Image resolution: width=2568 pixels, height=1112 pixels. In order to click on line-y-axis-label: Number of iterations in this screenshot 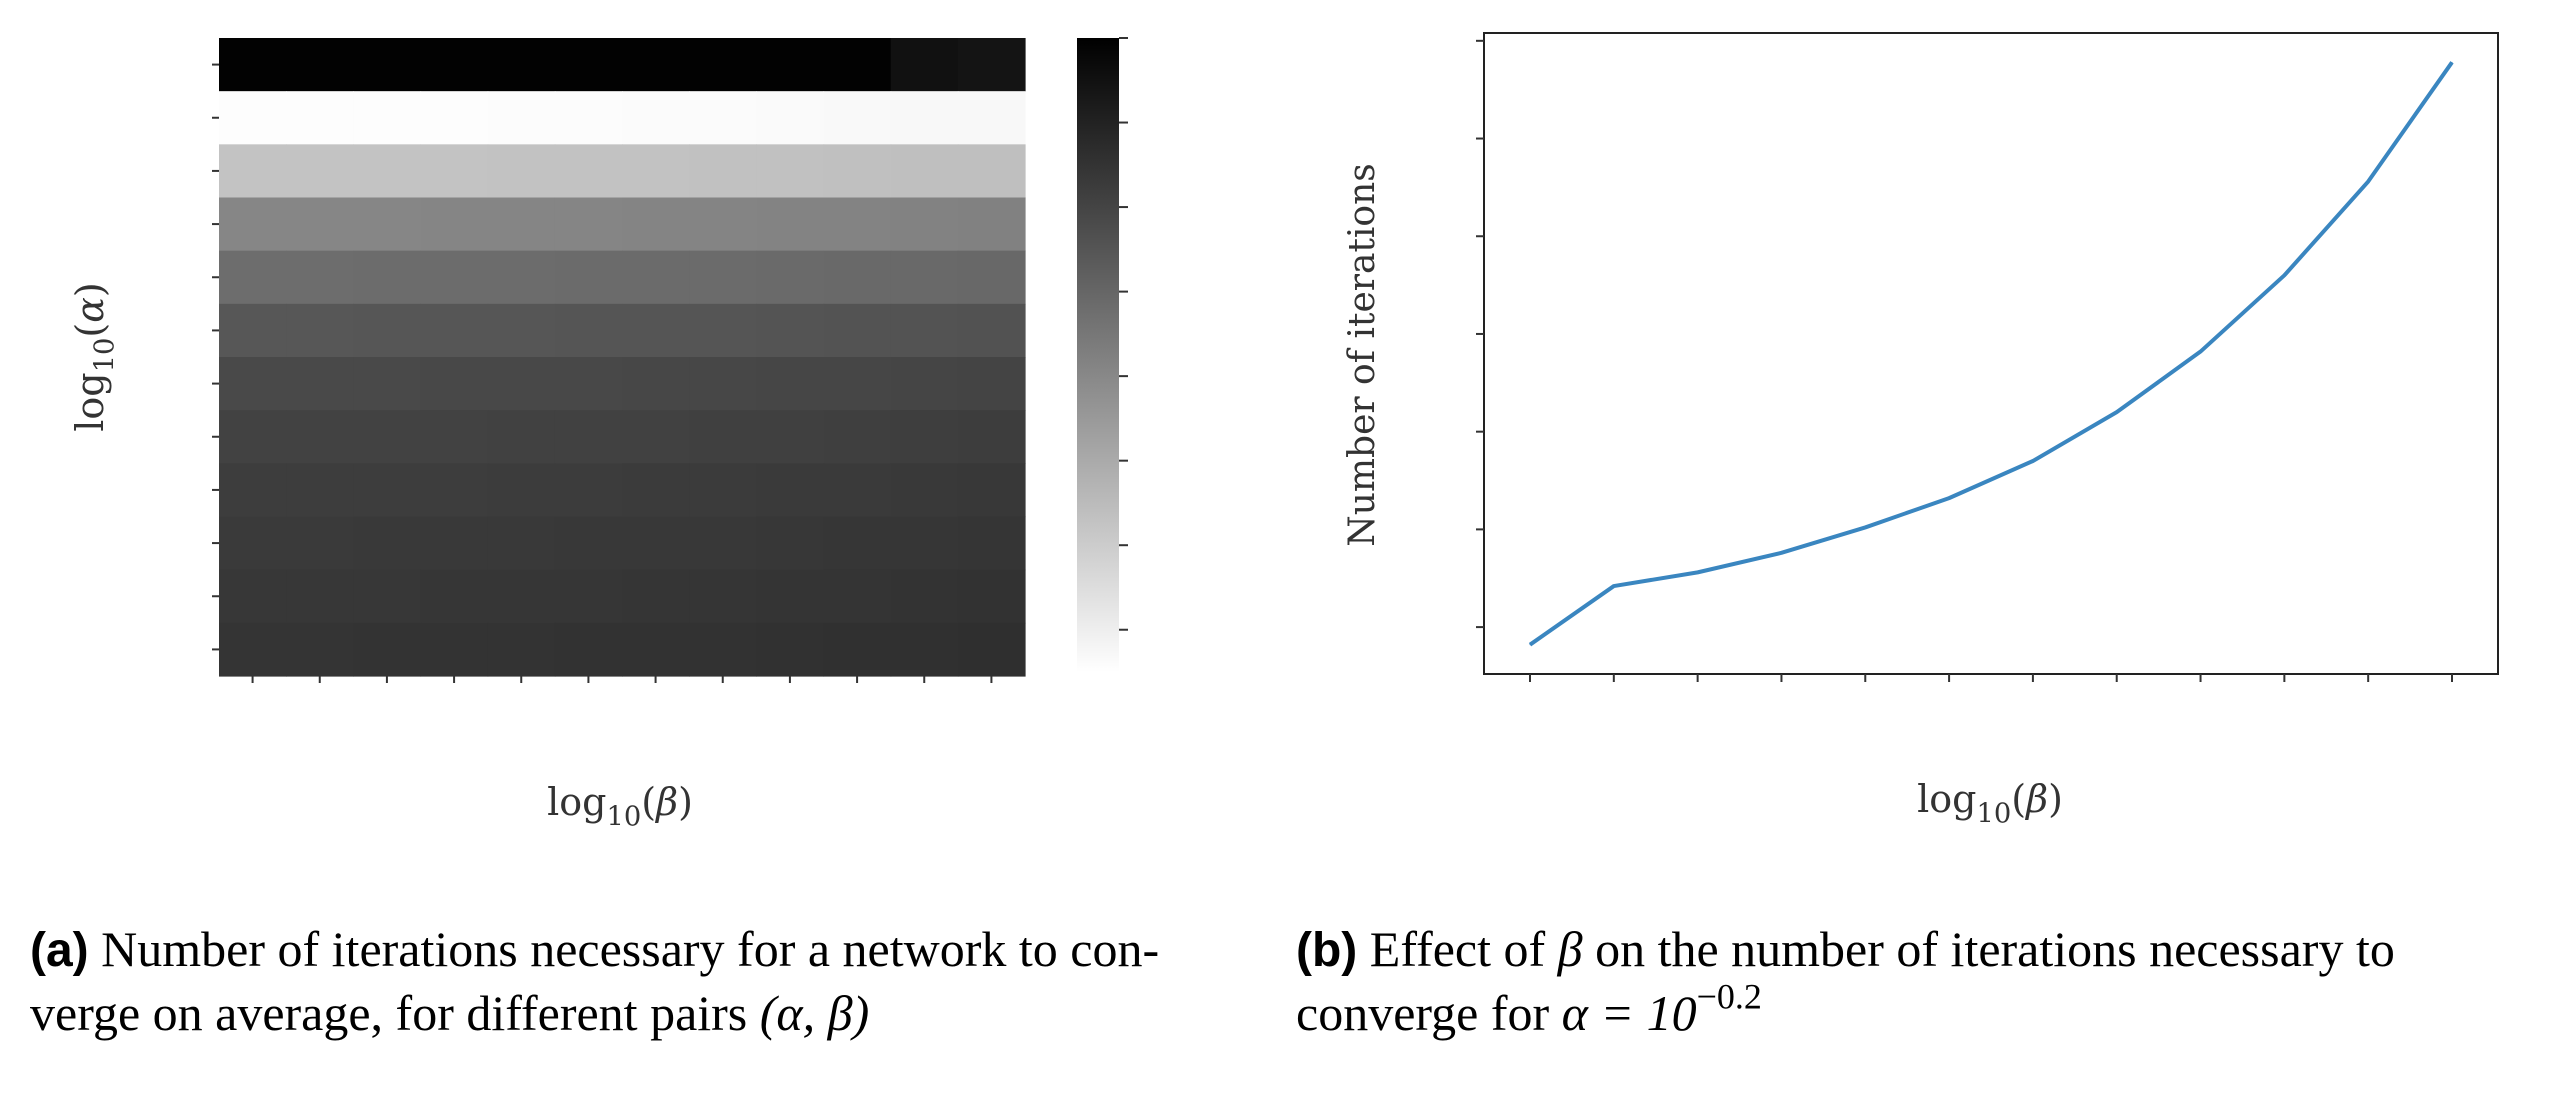, I will do `click(1362, 355)`.